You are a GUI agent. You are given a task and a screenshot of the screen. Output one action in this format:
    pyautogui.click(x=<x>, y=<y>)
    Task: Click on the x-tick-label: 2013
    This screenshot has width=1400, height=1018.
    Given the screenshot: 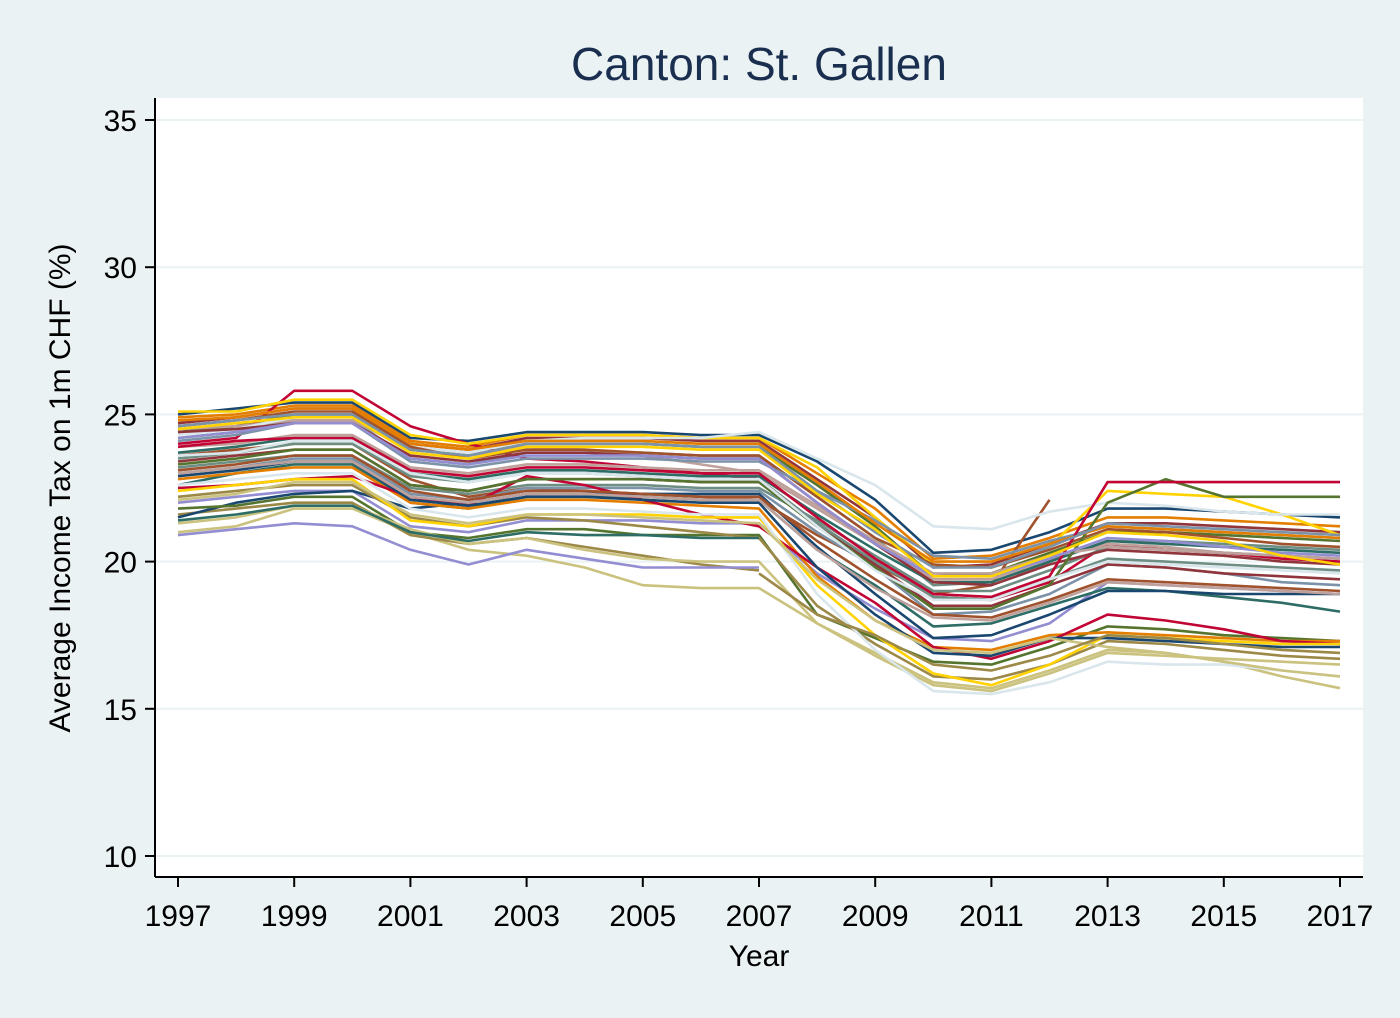 What is the action you would take?
    pyautogui.click(x=1107, y=916)
    